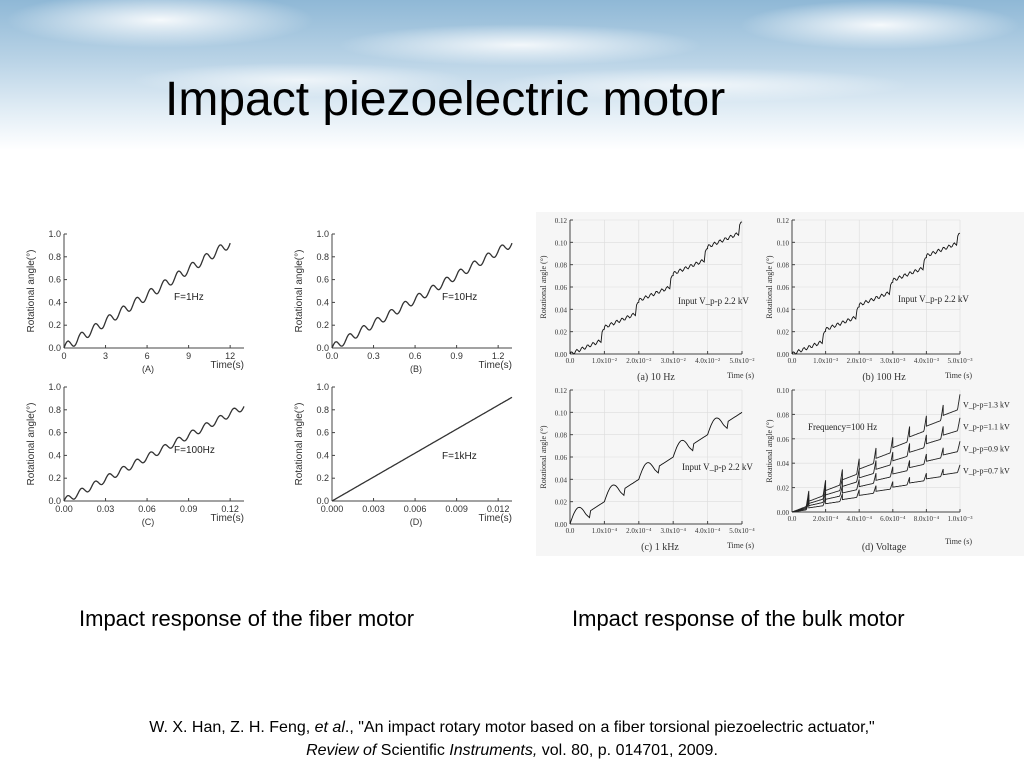  What do you see at coordinates (498, 509) in the screenshot?
I see `x-tick-label: 0.012` at bounding box center [498, 509].